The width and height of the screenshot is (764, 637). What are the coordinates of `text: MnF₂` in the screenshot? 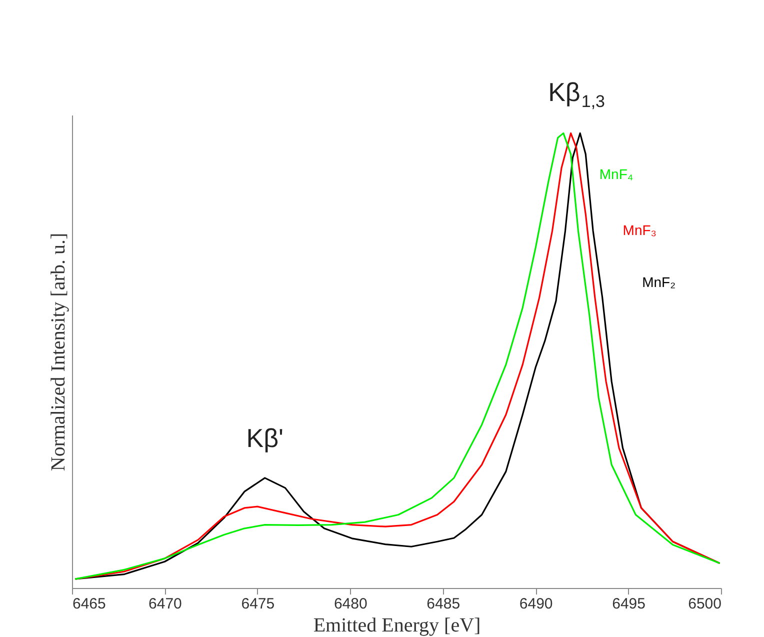 It's located at (659, 282).